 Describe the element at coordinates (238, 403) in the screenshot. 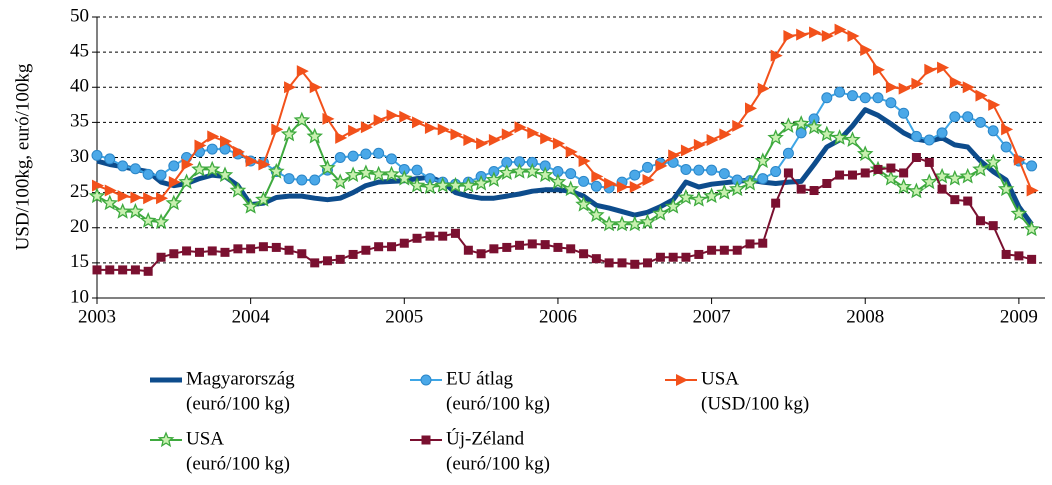

I see `legend-unit: (euró/100 kg)` at that location.